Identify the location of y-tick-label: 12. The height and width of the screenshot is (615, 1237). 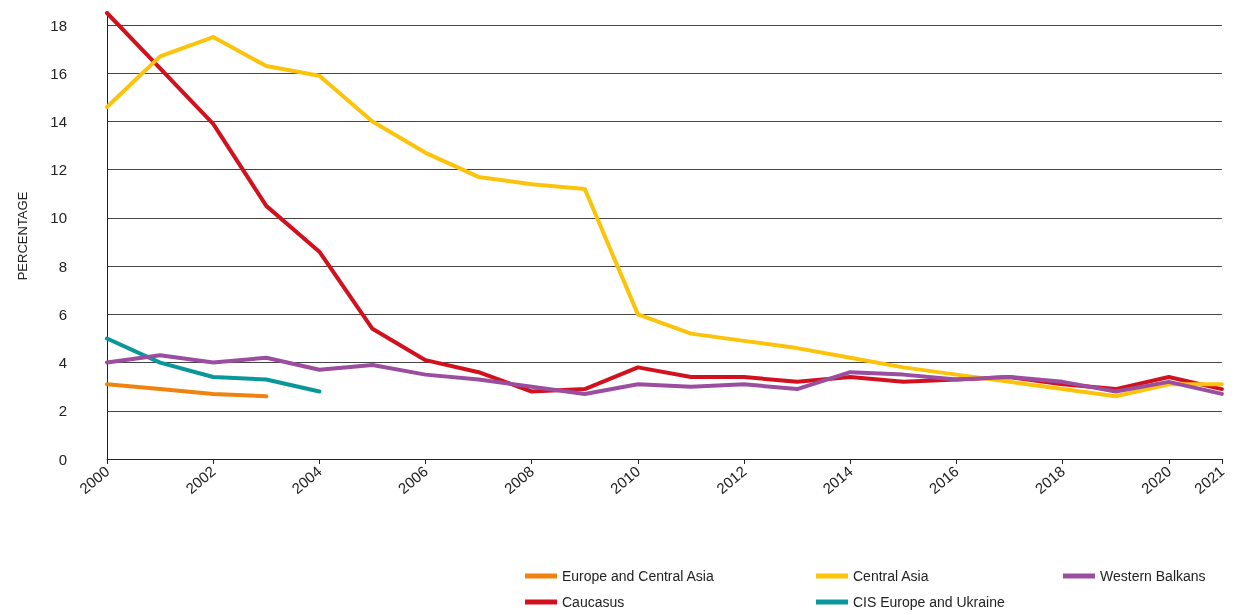
(58, 170).